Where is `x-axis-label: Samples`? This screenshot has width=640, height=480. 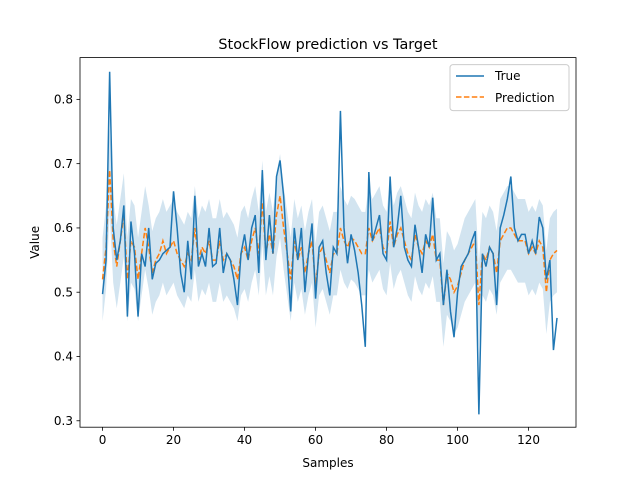
x-axis-label: Samples is located at coordinates (327, 463).